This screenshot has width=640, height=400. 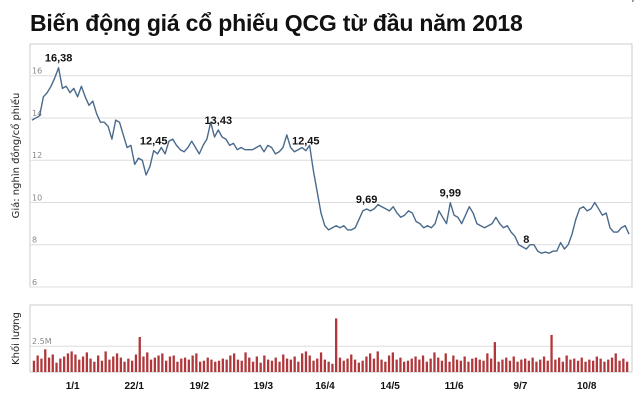 I want to click on y-tick-label: 16, so click(x=37, y=71).